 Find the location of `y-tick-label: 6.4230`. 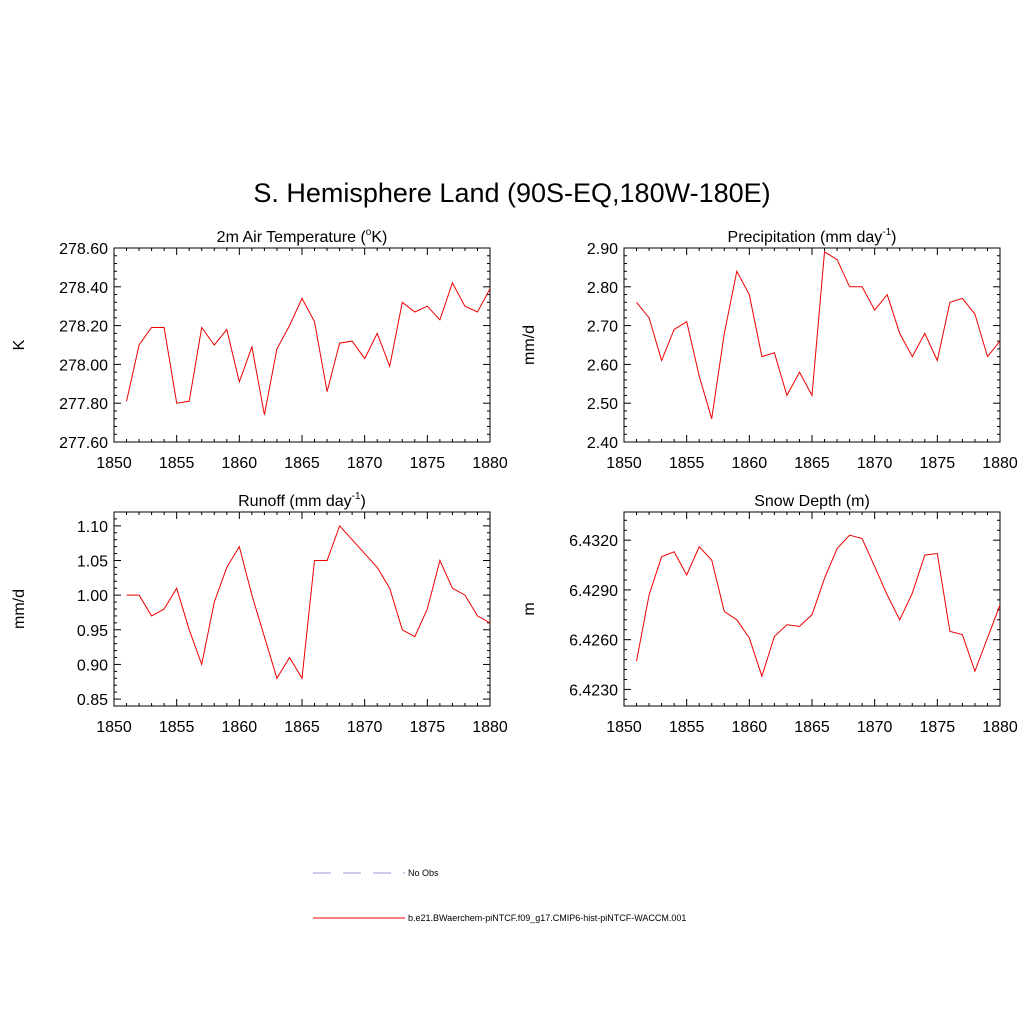

y-tick-label: 6.4230 is located at coordinates (593, 690).